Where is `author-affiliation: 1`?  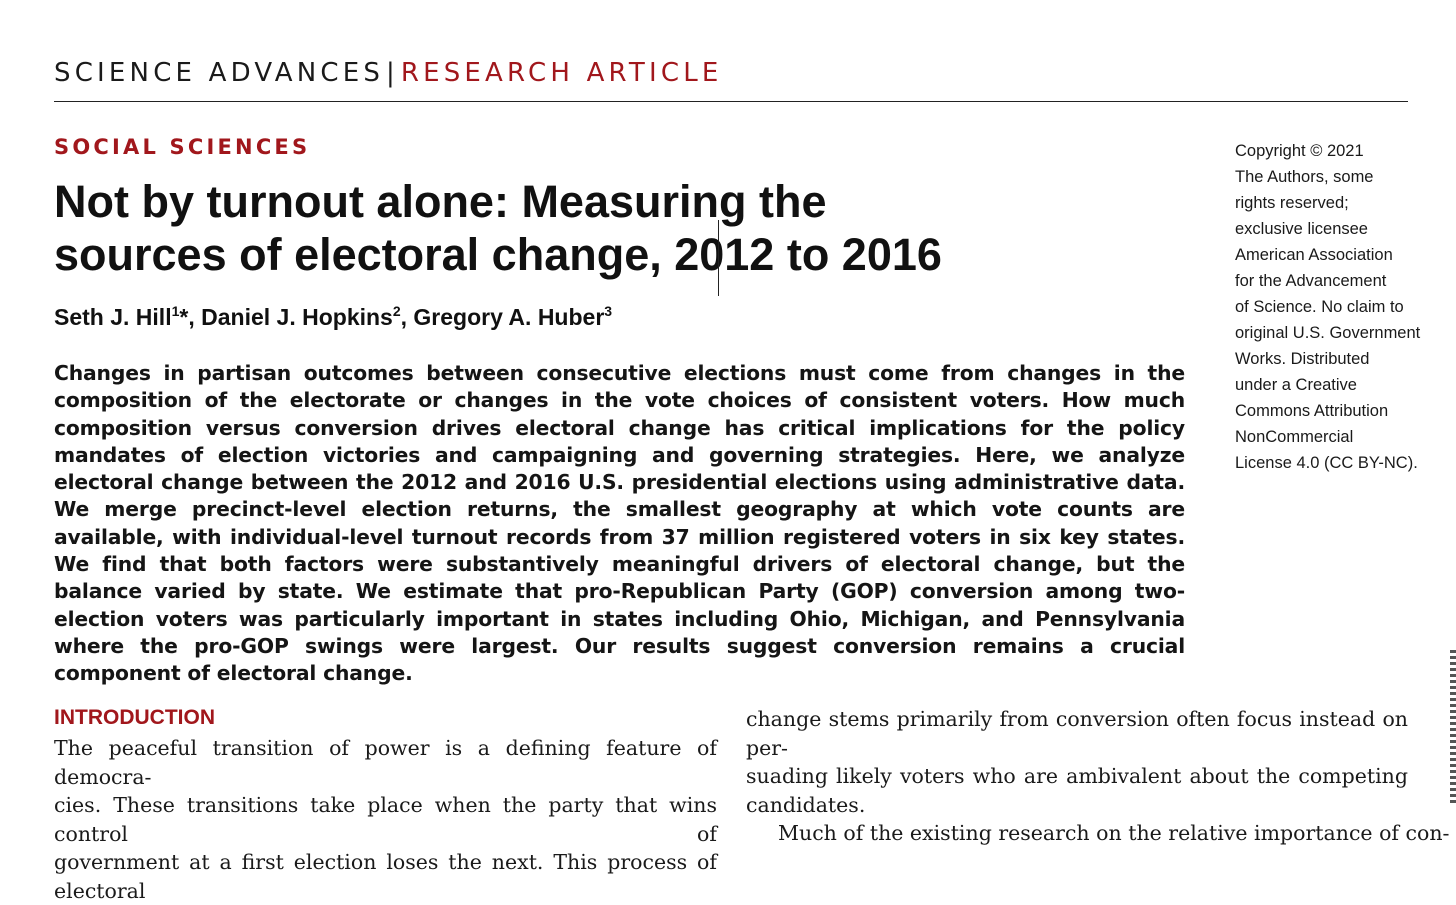
author-affiliation: 1 is located at coordinates (175, 311).